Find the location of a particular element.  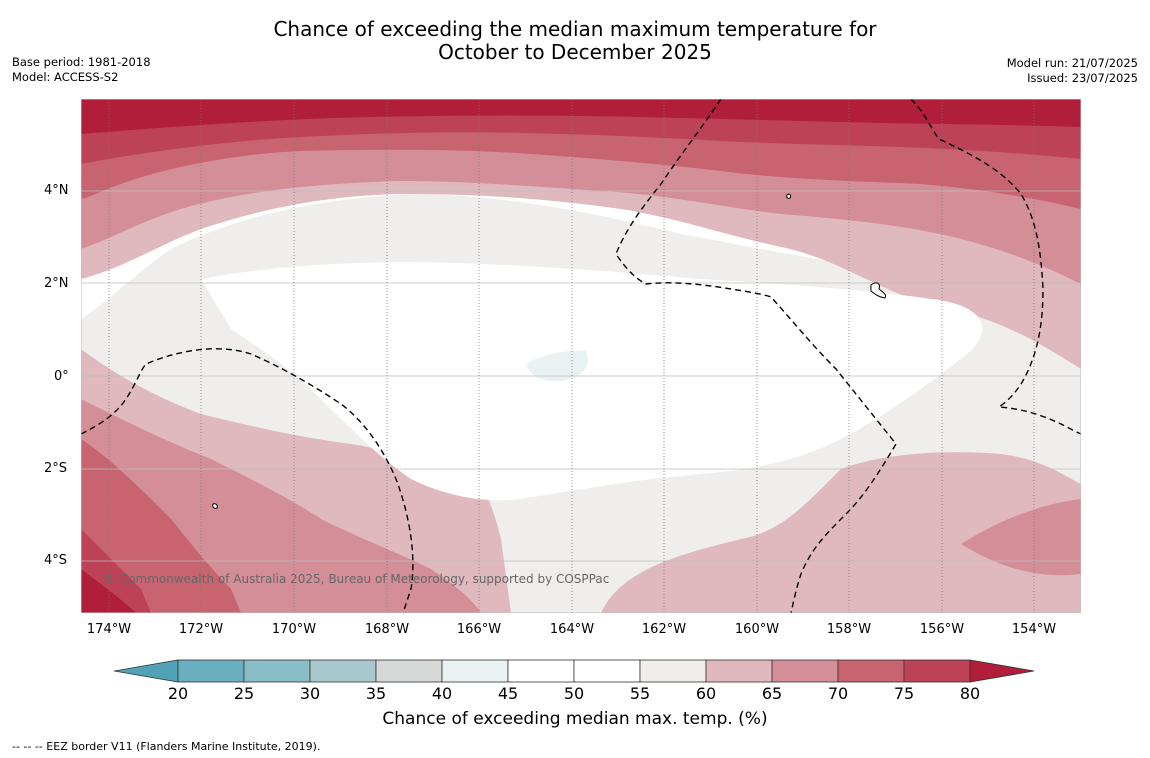

colorbar-tick-75: 75 is located at coordinates (904, 693).